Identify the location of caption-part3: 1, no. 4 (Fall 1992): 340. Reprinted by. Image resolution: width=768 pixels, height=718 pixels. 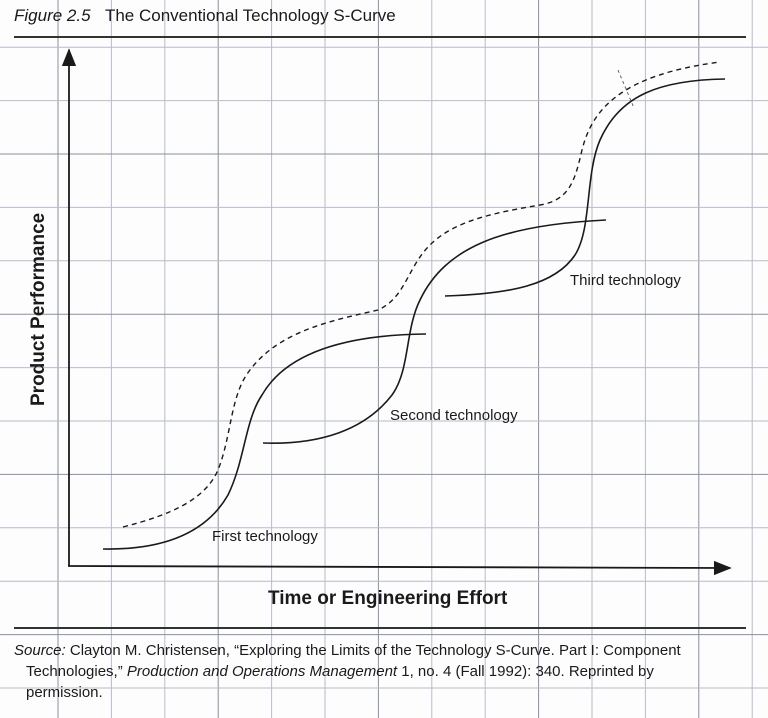
(527, 671).